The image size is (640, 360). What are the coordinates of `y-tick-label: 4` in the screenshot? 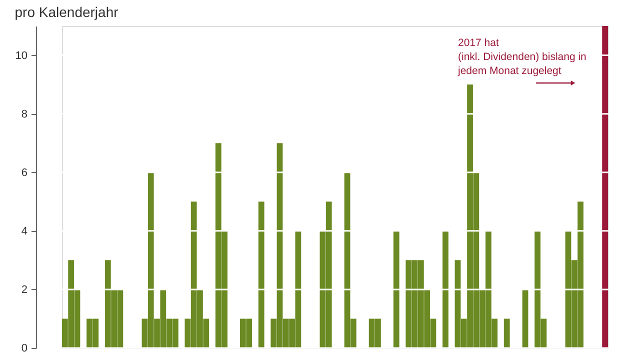 It's located at (24, 231).